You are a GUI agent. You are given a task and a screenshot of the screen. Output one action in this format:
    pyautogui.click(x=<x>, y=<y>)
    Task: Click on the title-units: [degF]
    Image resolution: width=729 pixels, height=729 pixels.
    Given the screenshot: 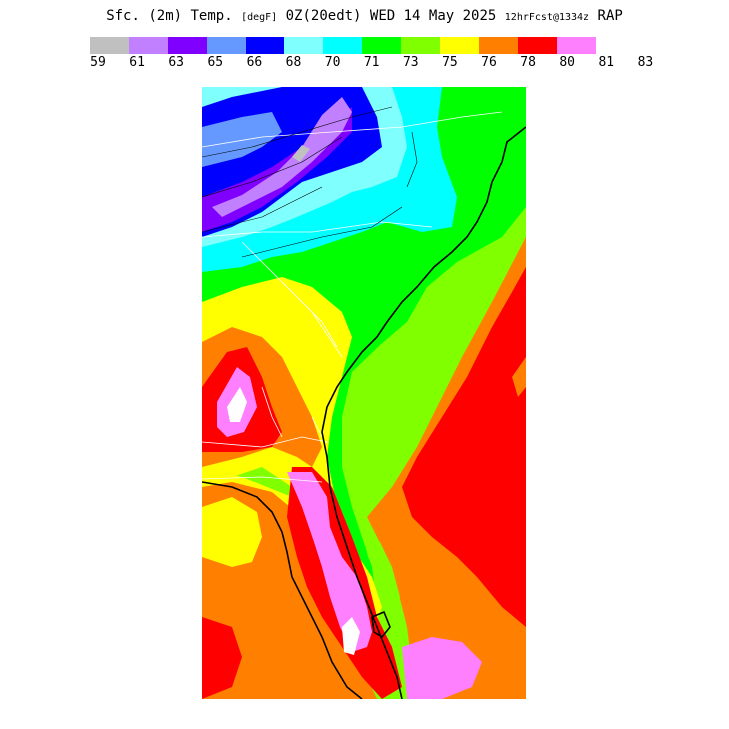 What is the action you would take?
    pyautogui.click(x=259, y=17)
    